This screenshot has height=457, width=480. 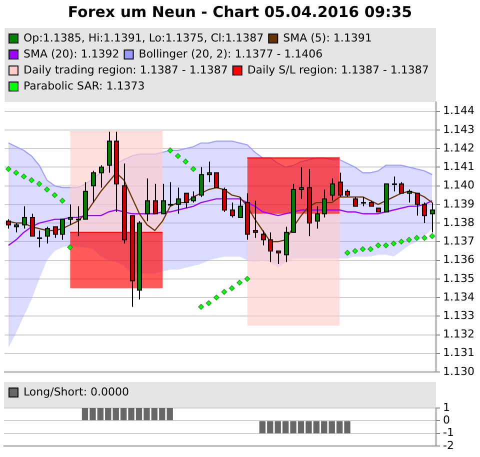 What do you see at coordinates (458, 203) in the screenshot?
I see `y-tick-label: 1.139` at bounding box center [458, 203].